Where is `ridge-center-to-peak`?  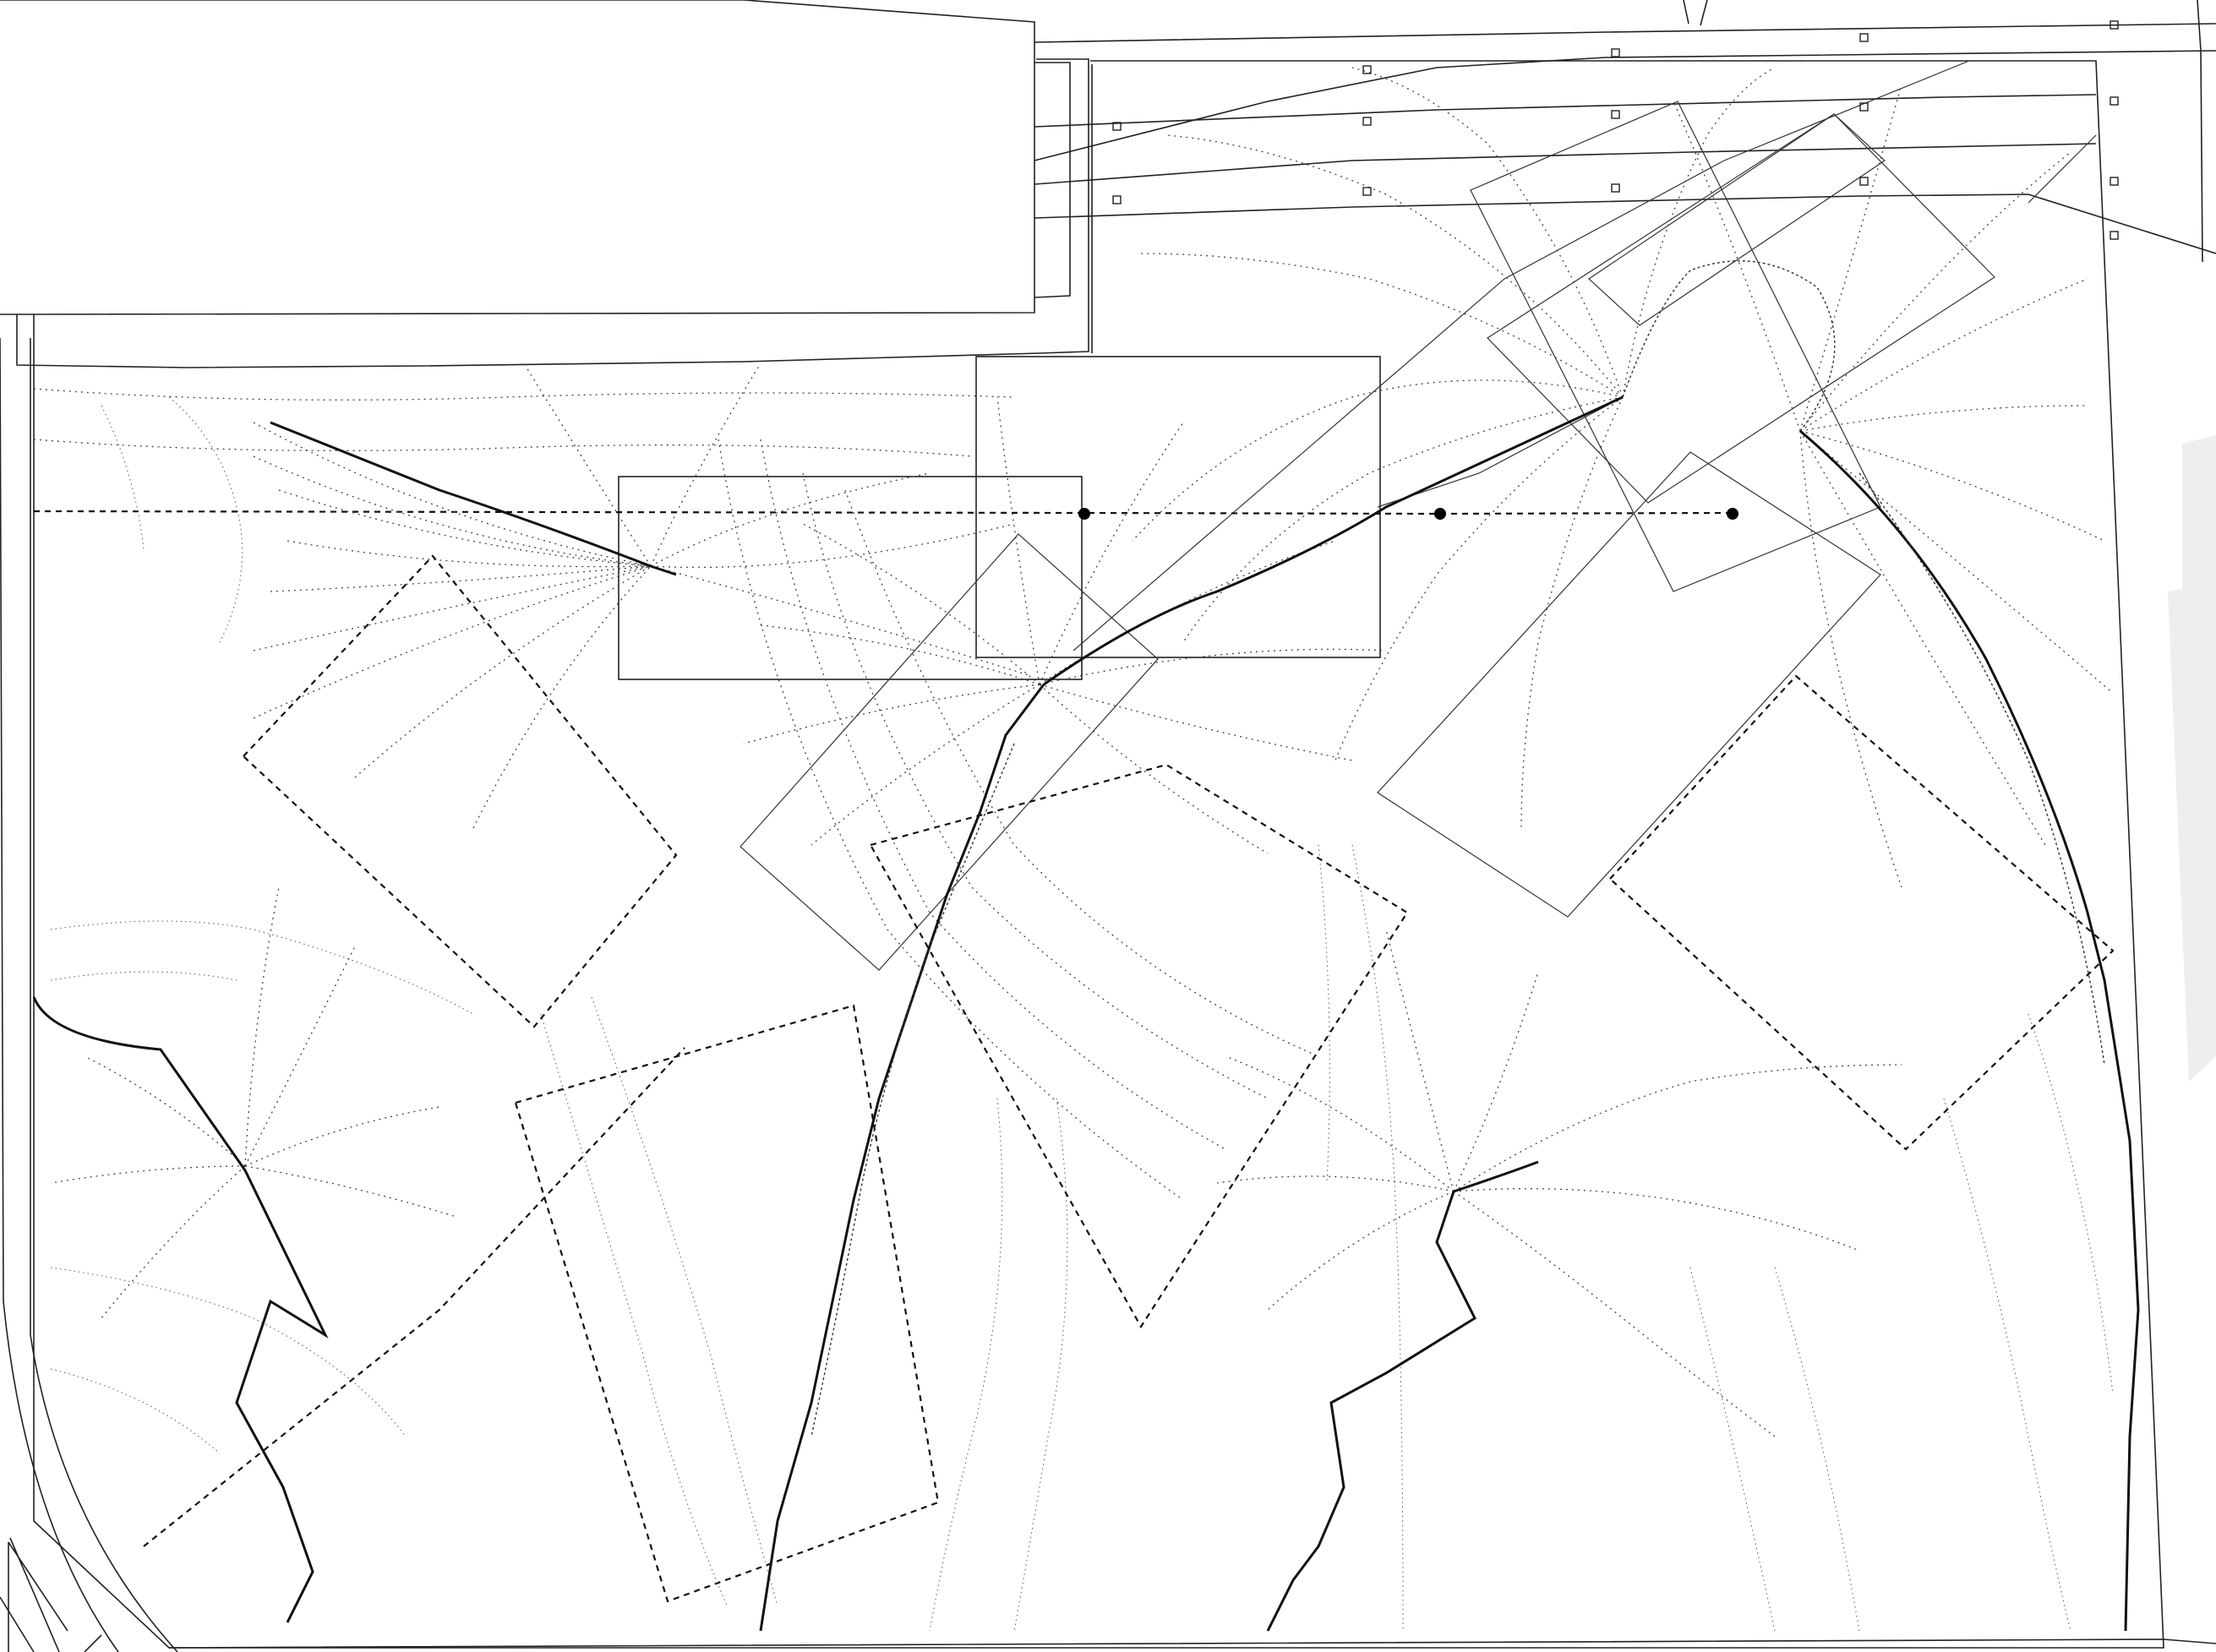 ridge-center-to-peak is located at coordinates (1333, 541).